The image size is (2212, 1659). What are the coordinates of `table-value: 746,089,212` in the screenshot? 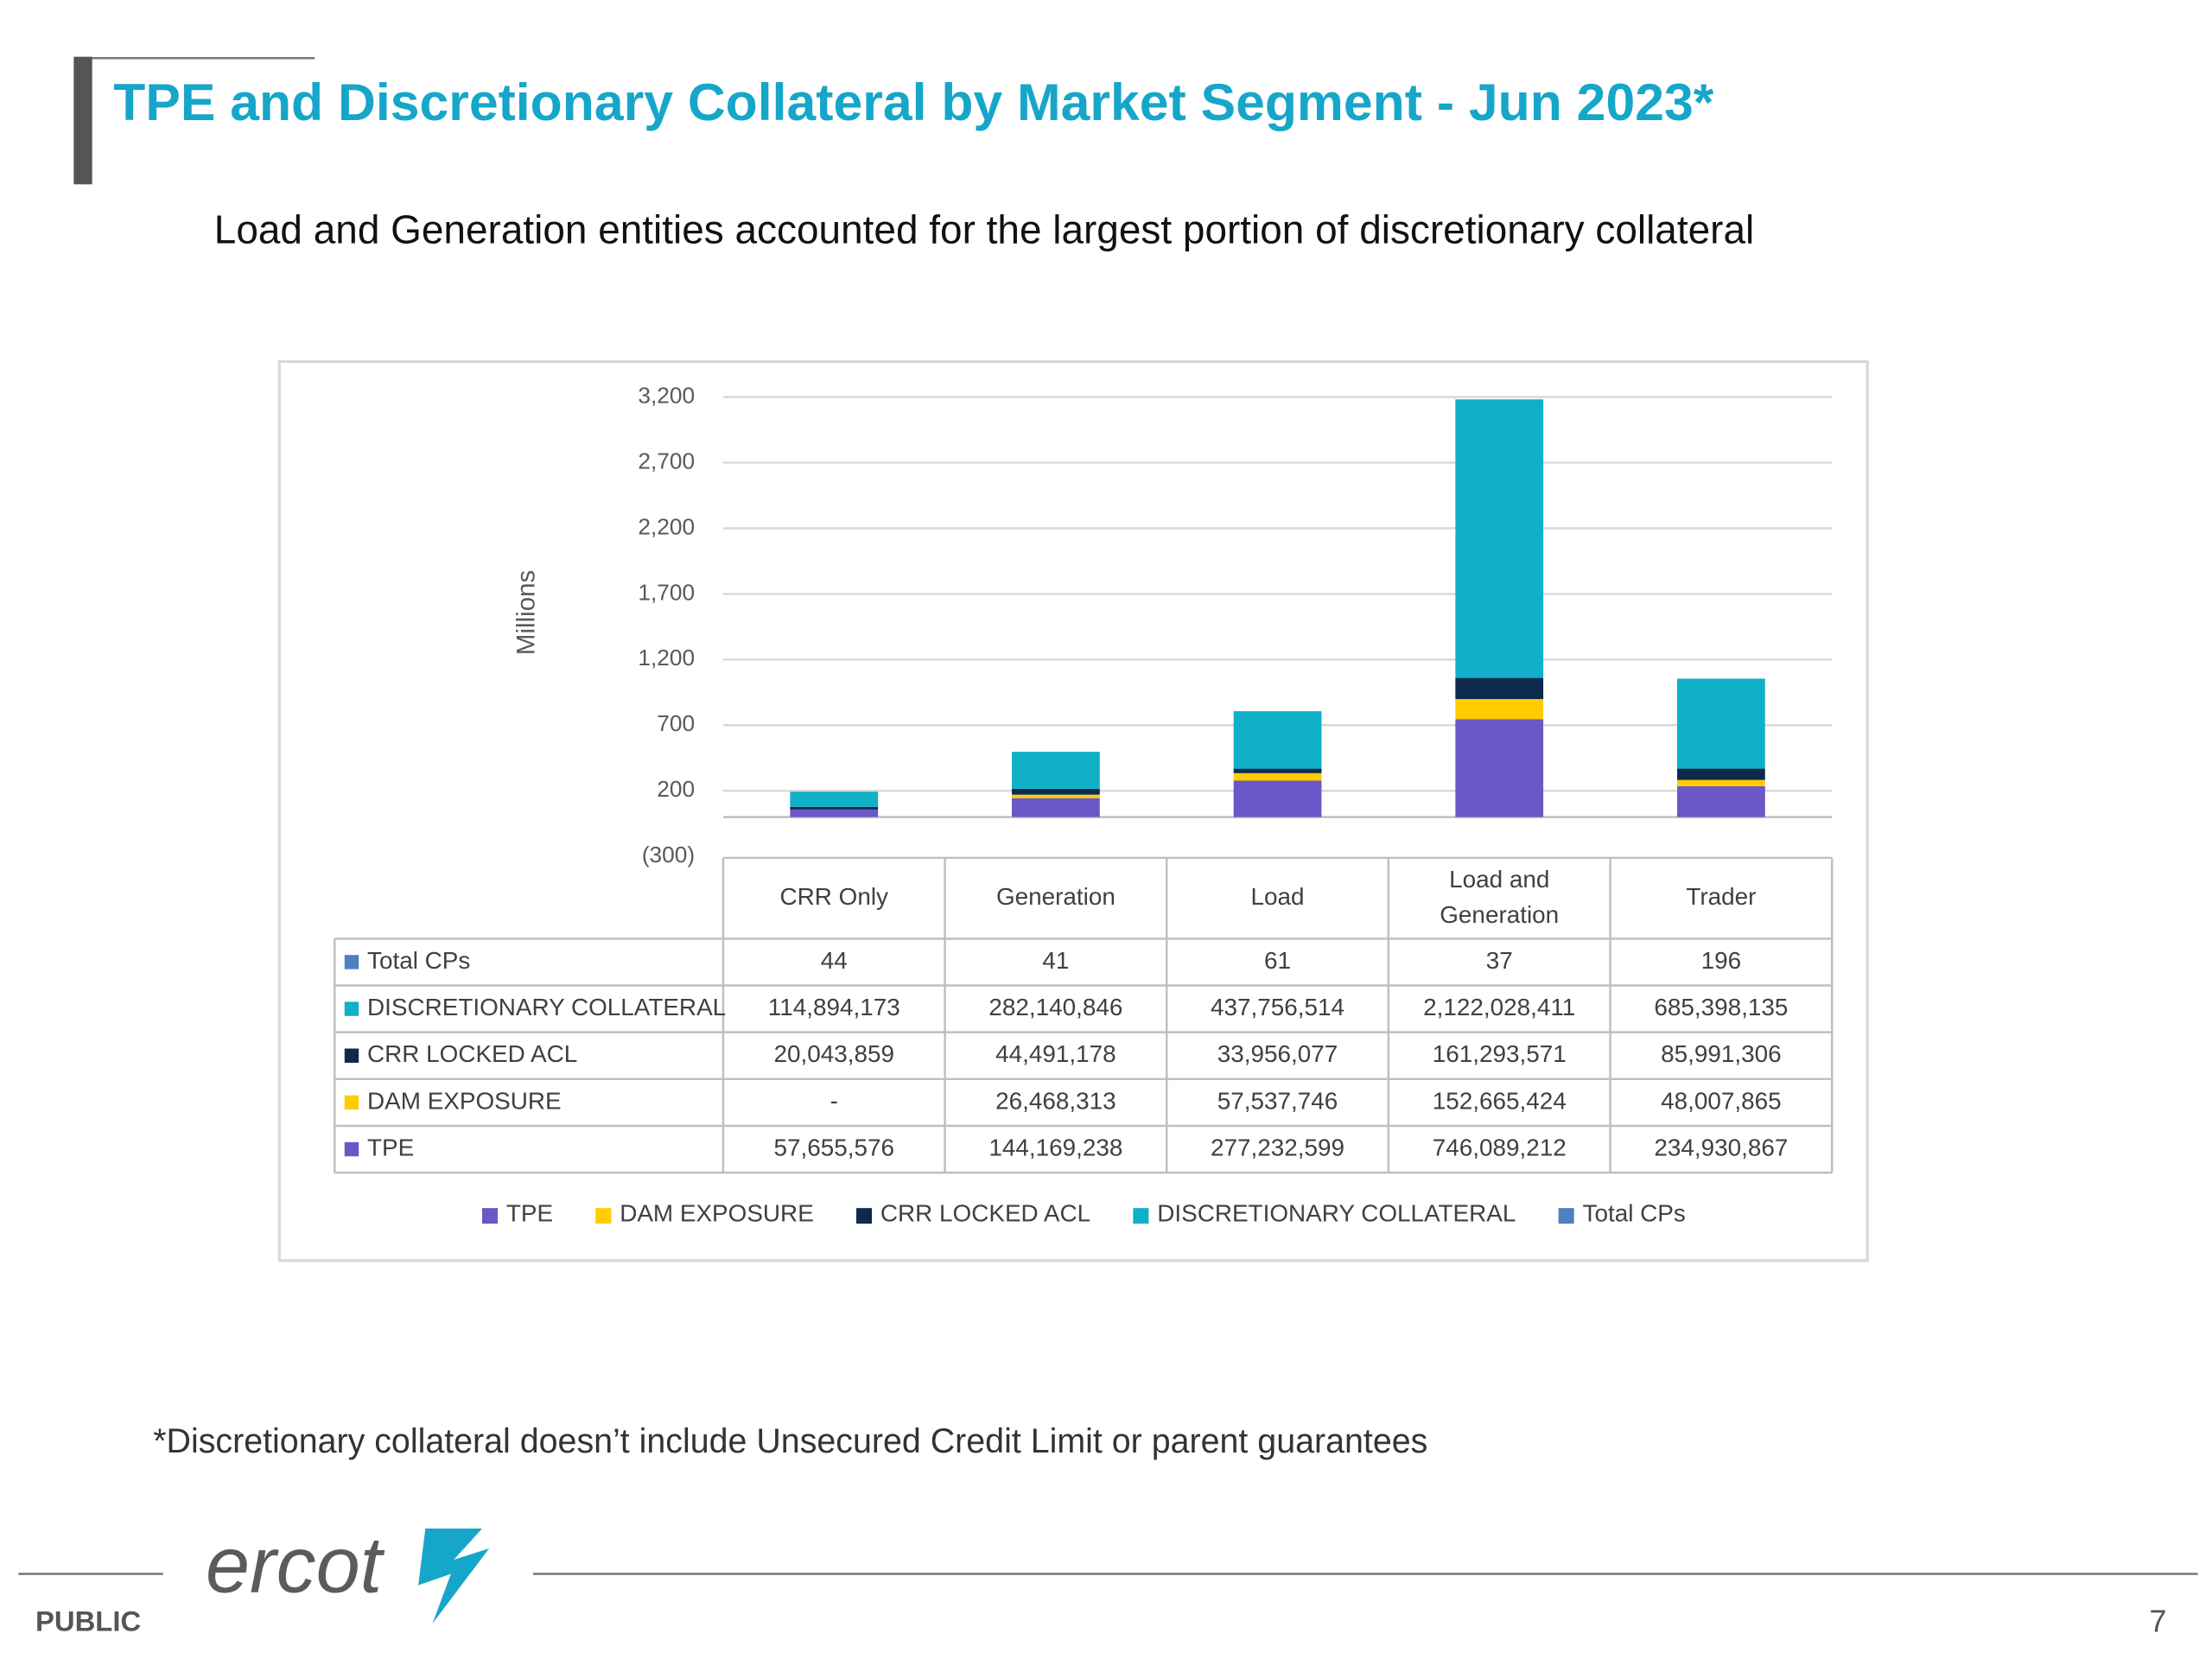 It's located at (1500, 1147).